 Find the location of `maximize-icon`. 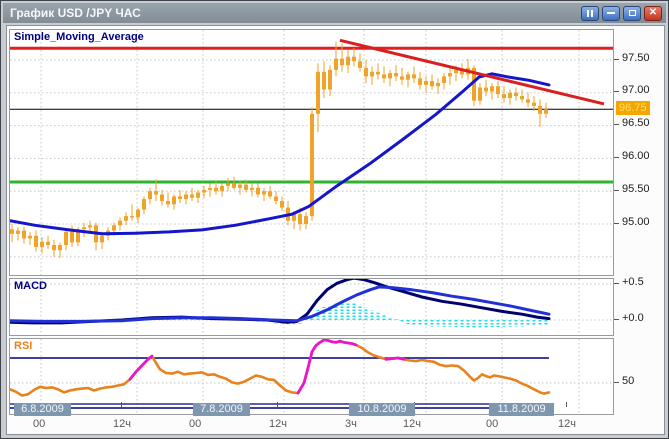

maximize-icon is located at coordinates (632, 13).